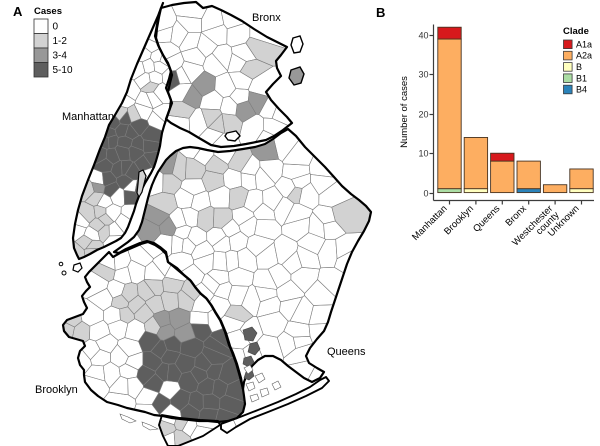 This screenshot has height=446, width=600. What do you see at coordinates (18, 11) in the screenshot?
I see `svg-text: A` at bounding box center [18, 11].